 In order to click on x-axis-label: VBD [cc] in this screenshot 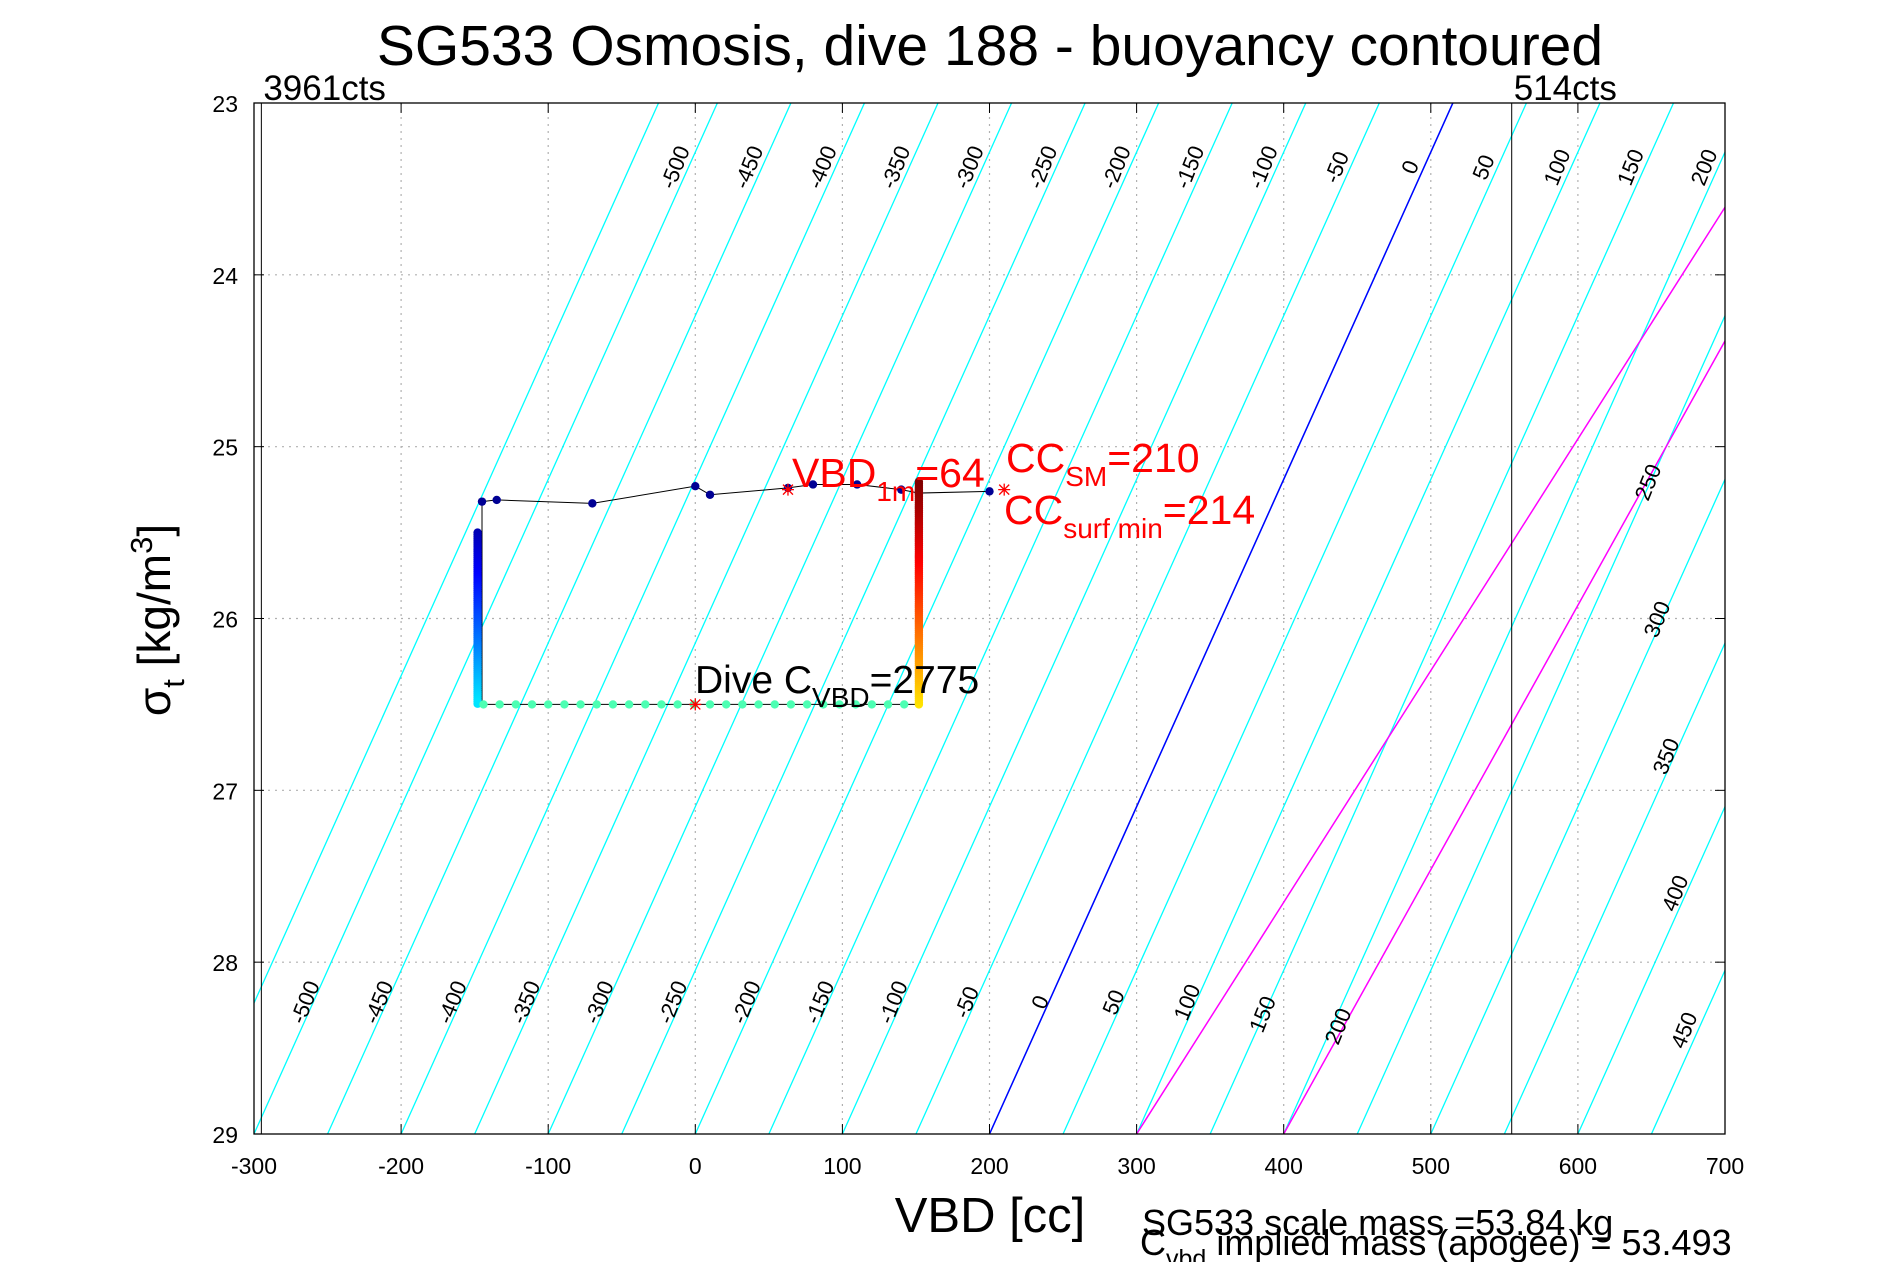, I will do `click(990, 1216)`.